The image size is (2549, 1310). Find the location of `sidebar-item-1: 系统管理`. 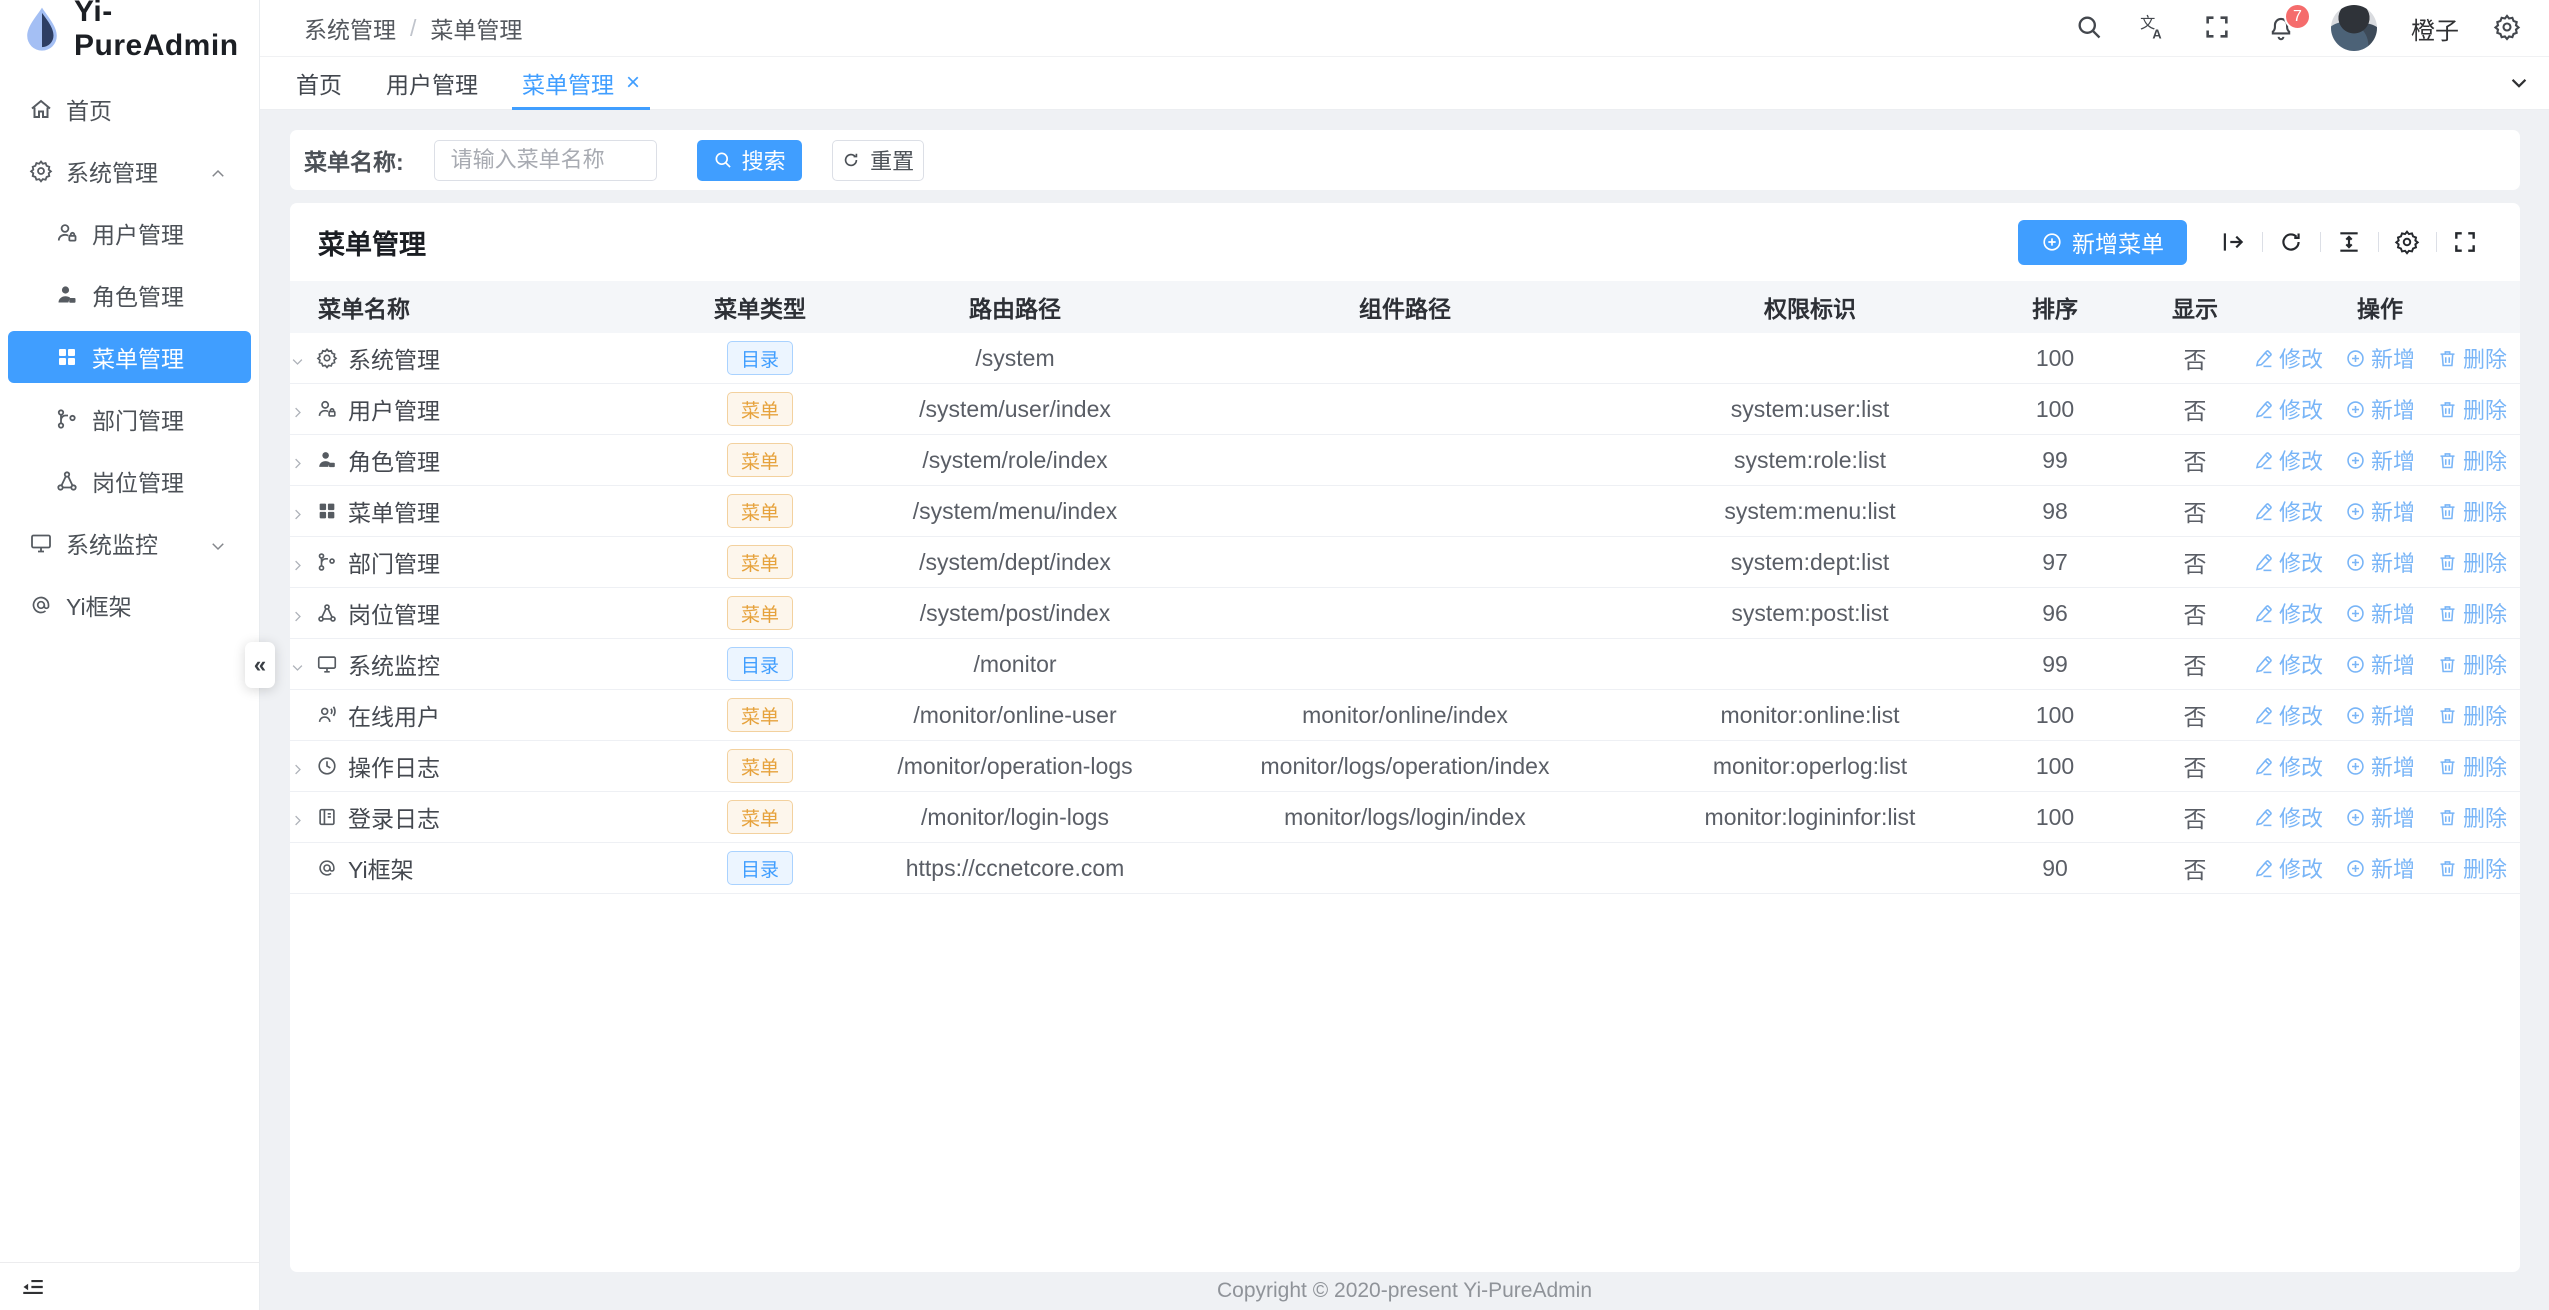

sidebar-item-1: 系统管理 is located at coordinates (129, 171).